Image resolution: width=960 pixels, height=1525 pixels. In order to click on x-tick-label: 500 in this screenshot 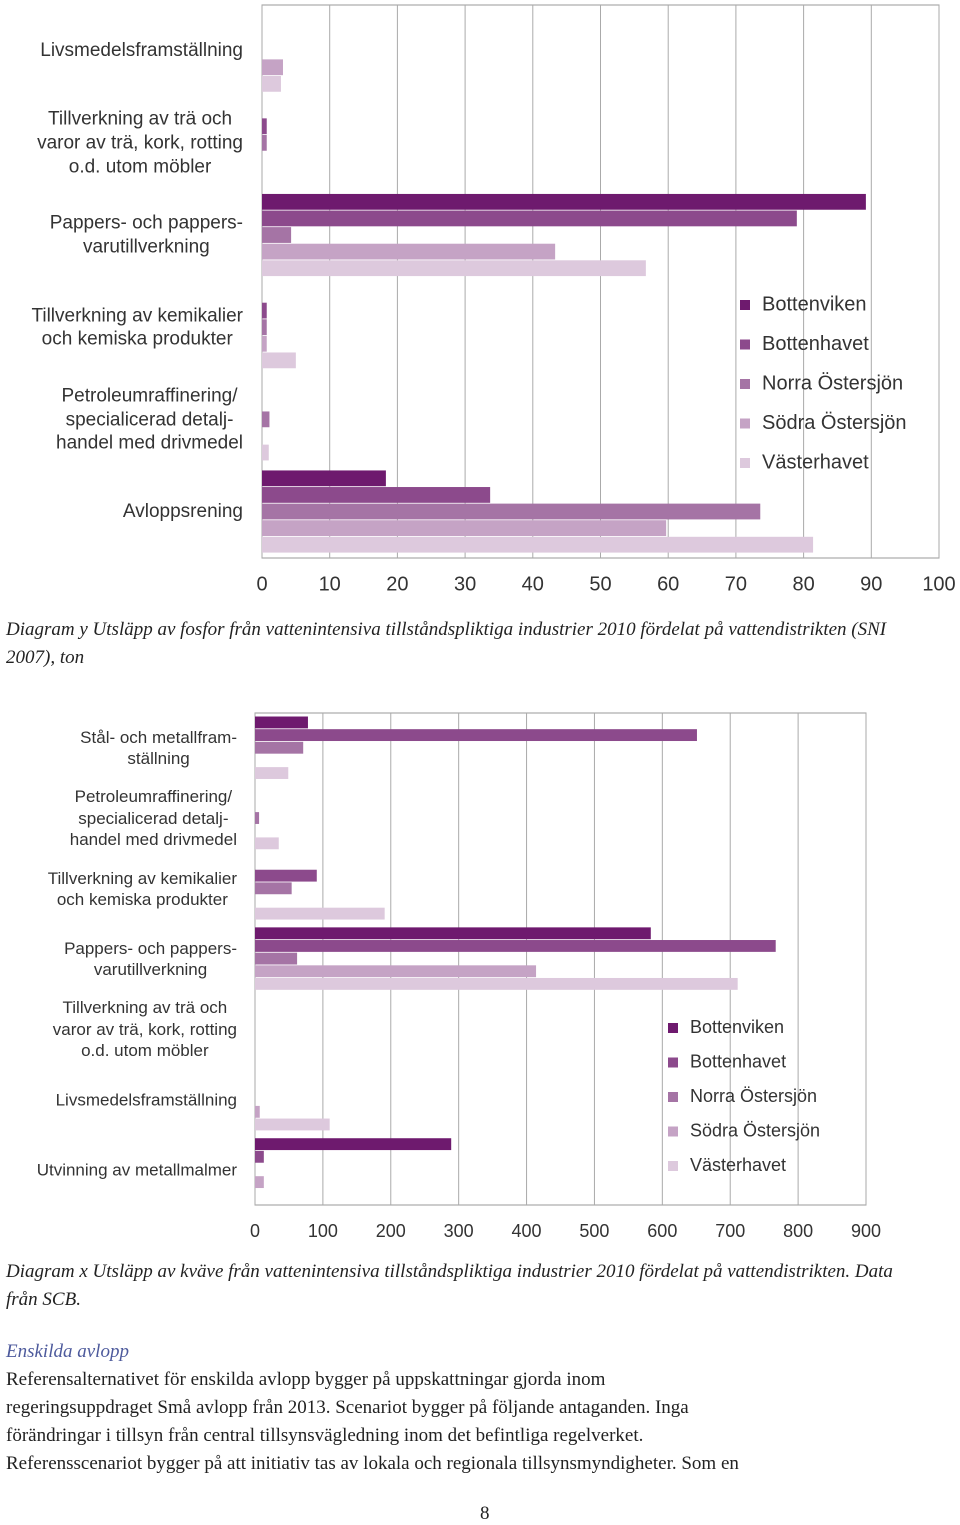, I will do `click(594, 1231)`.